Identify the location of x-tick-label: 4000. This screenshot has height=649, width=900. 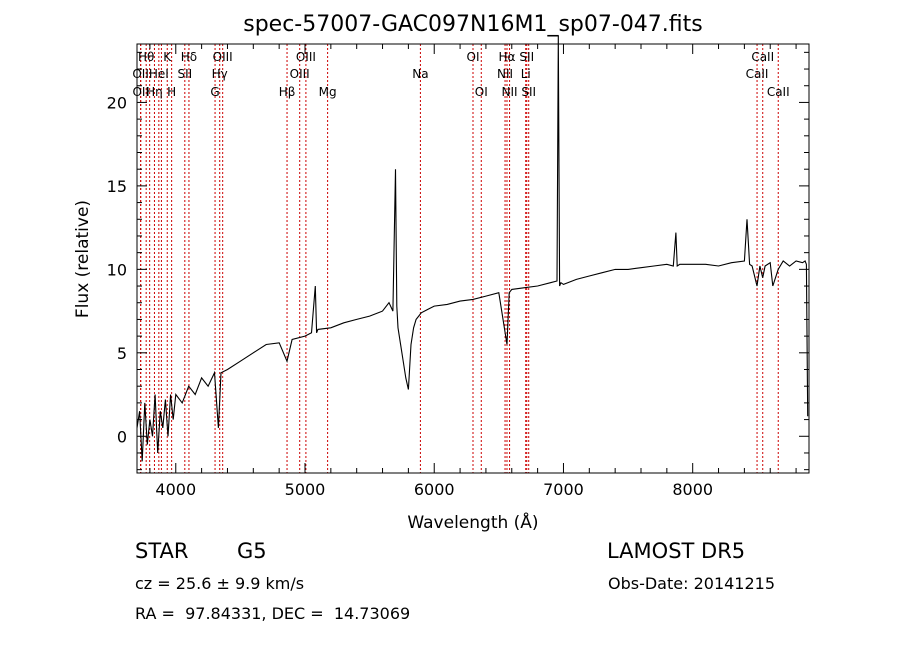
(175, 489).